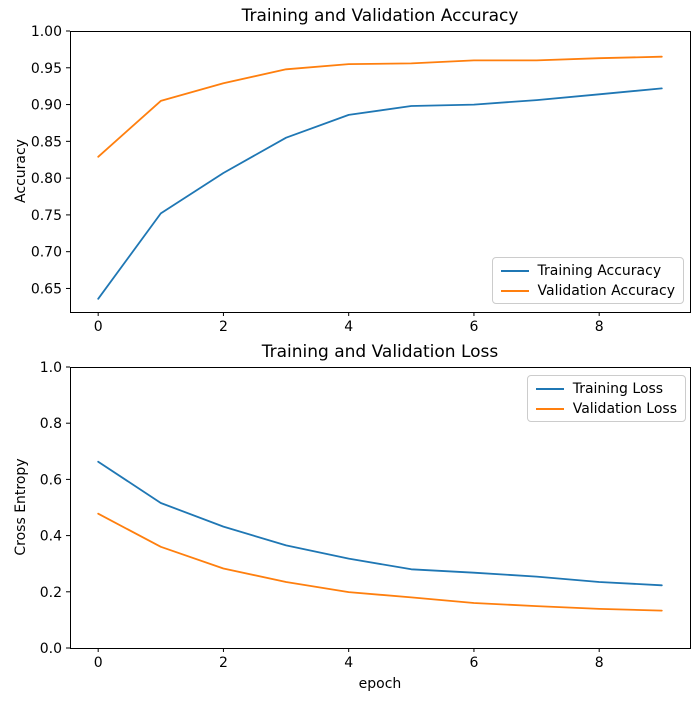  I want to click on accuracy-y-axis-label: Accuracy, so click(21, 171).